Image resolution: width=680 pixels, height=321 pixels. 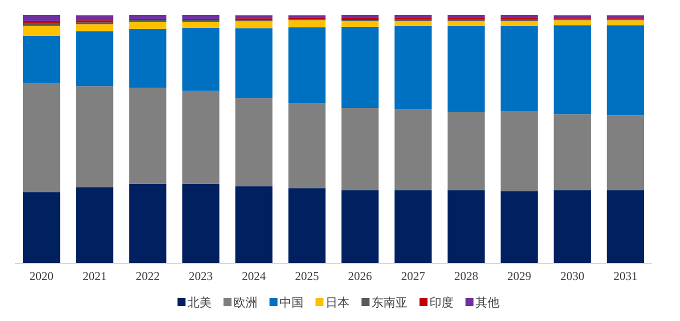 I want to click on legend-label: 日本, so click(x=338, y=303).